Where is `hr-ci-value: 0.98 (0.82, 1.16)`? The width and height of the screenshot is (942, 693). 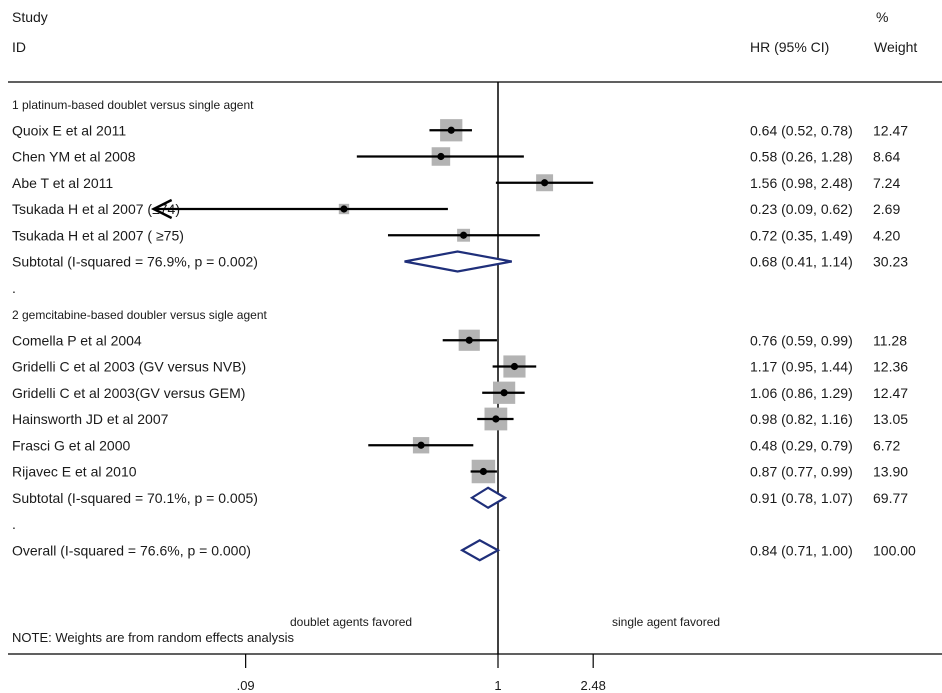 hr-ci-value: 0.98 (0.82, 1.16) is located at coordinates (801, 419).